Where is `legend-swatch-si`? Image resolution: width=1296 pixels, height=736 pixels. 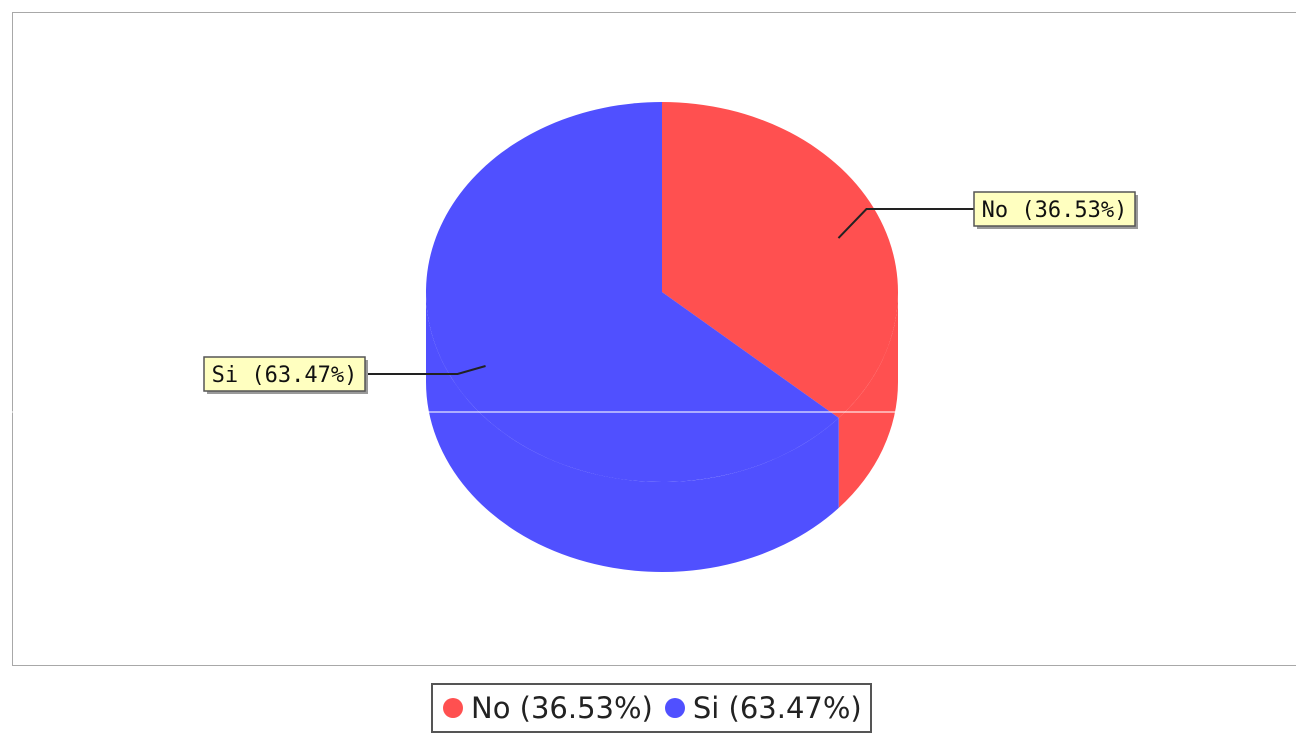 legend-swatch-si is located at coordinates (674, 708).